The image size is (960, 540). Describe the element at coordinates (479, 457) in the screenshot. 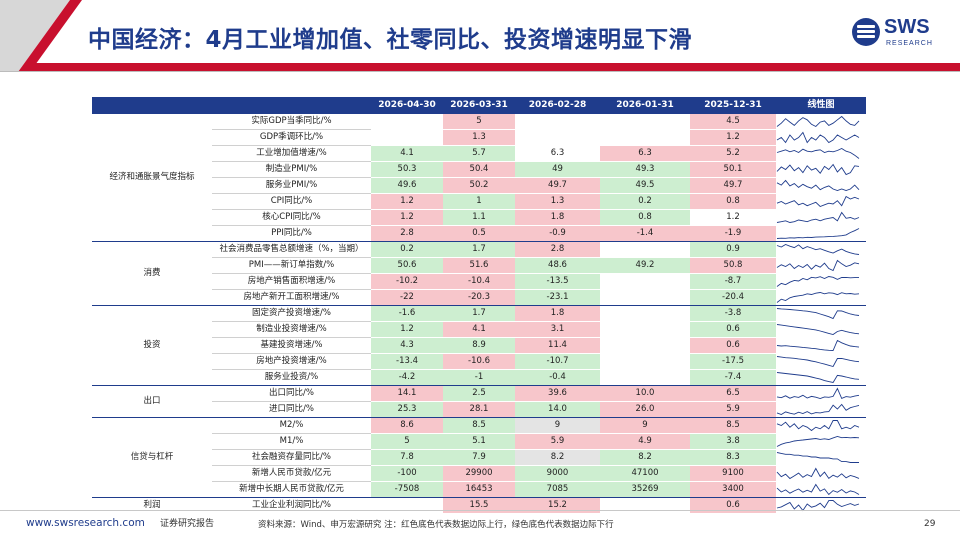

I see `table-row: 社会融资存量同比/% 7.8 7.9 8.2 8.2 8.3` at that location.